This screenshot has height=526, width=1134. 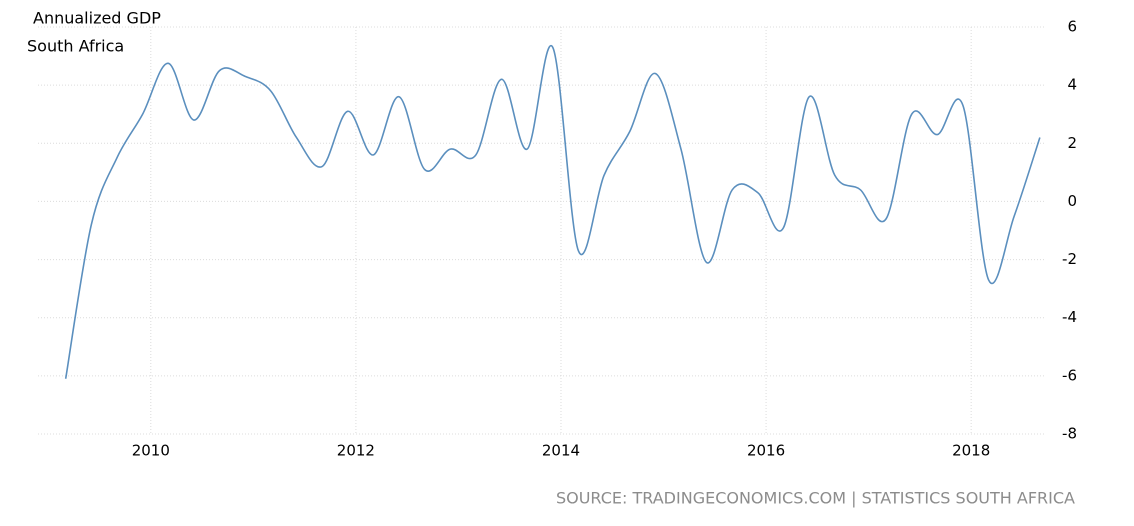 What do you see at coordinates (1072, 201) in the screenshot?
I see `y-tick-label: 0` at bounding box center [1072, 201].